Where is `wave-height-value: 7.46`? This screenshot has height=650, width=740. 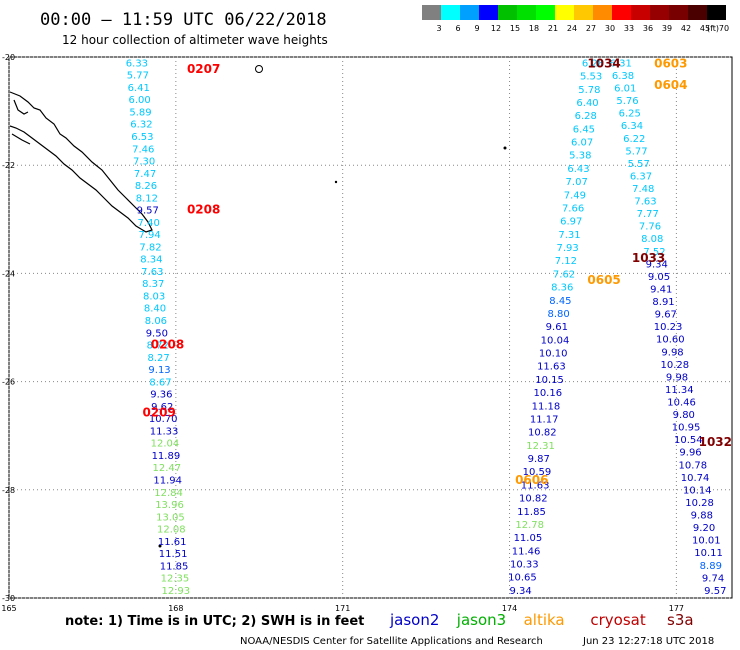 wave-height-value: 7.46 is located at coordinates (143, 149).